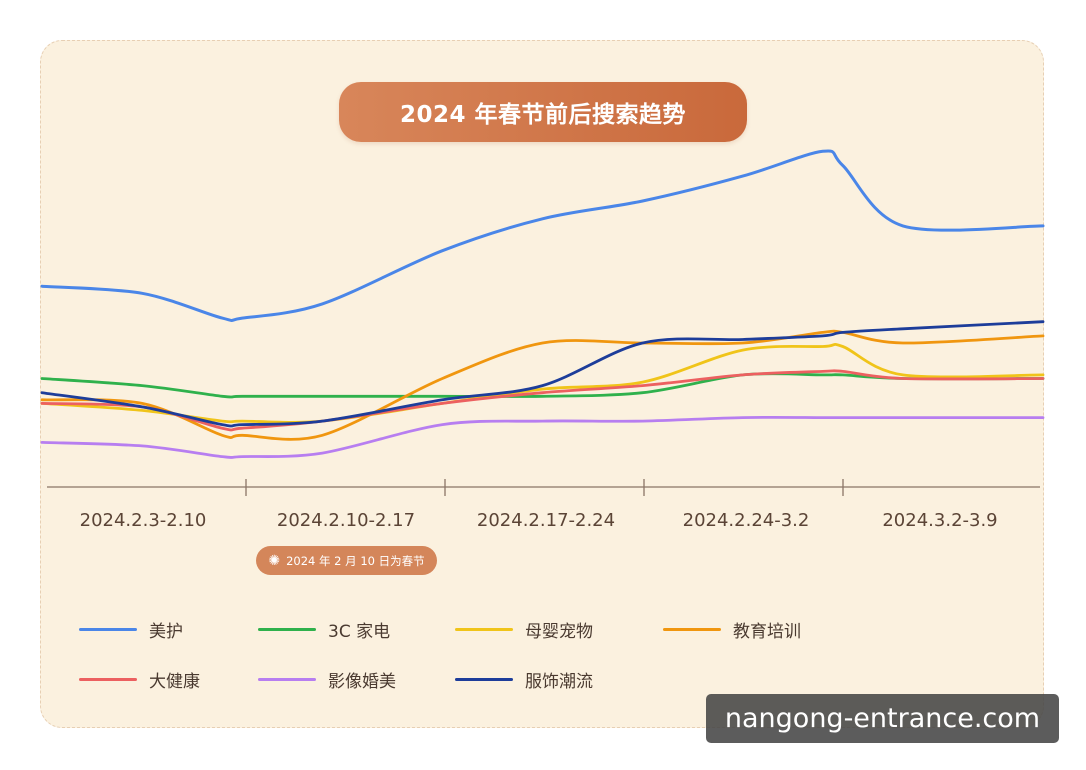  I want to click on legend-item-4: 教育培训, so click(732, 629).